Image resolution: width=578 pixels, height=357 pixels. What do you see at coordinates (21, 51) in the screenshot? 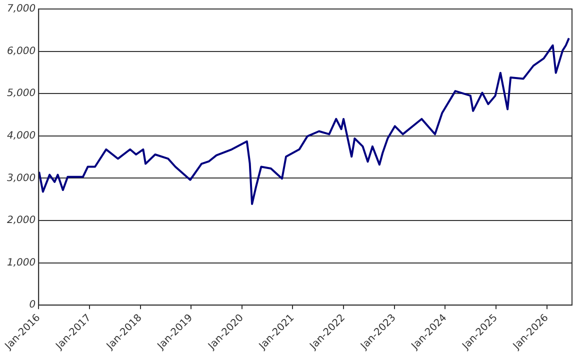
I see `y-tick-label: 6,000` at bounding box center [21, 51].